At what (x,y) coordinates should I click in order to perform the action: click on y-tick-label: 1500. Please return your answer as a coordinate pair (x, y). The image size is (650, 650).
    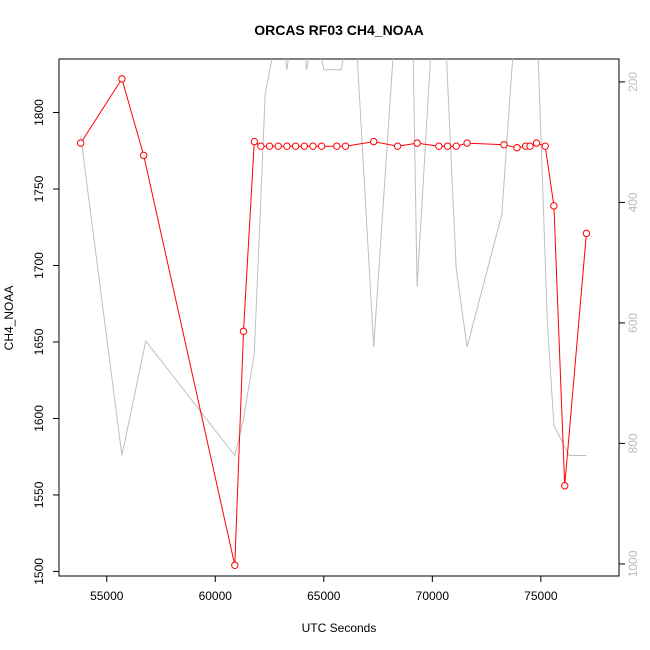
    Looking at the image, I should click on (39, 571).